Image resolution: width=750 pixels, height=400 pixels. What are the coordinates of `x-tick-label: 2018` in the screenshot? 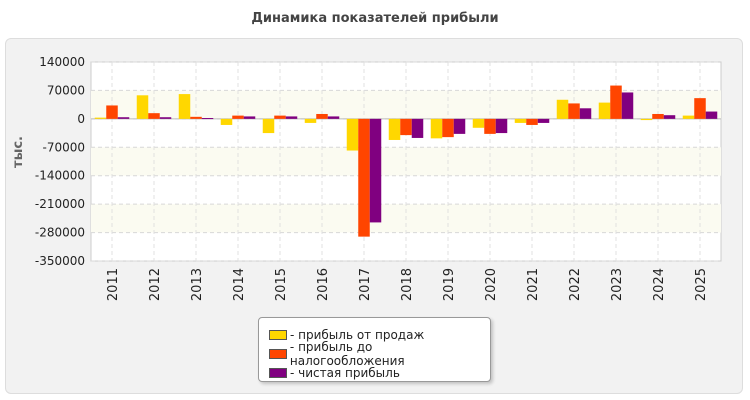 It's located at (407, 284).